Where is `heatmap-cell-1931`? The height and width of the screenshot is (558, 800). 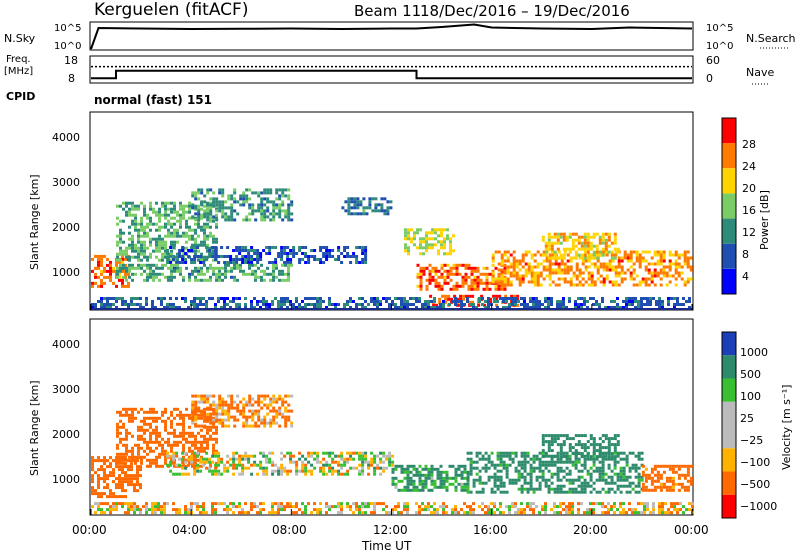 heatmap-cell-1931 is located at coordinates (582, 237).